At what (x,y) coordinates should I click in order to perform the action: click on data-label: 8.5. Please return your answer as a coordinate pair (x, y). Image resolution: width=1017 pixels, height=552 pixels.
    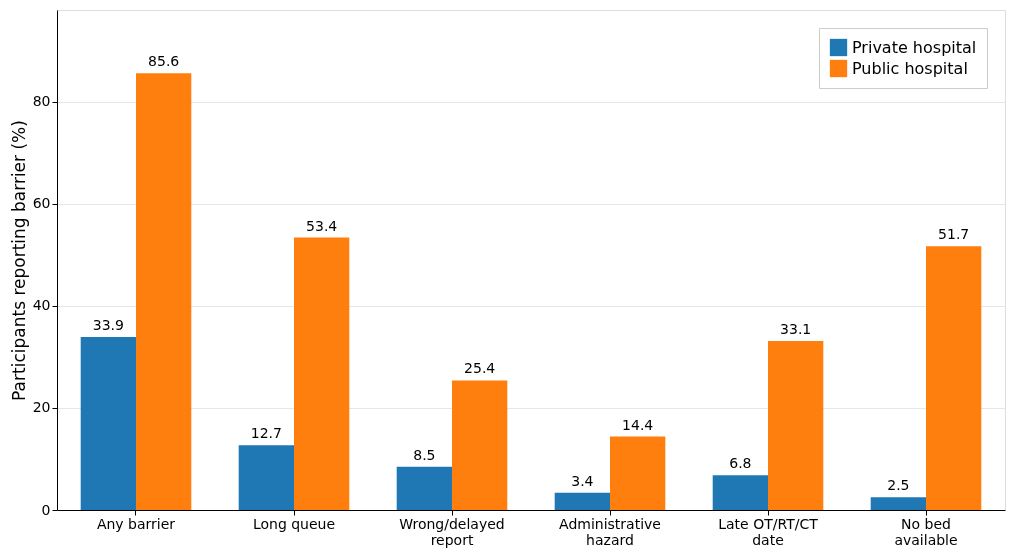
    Looking at the image, I should click on (424, 454).